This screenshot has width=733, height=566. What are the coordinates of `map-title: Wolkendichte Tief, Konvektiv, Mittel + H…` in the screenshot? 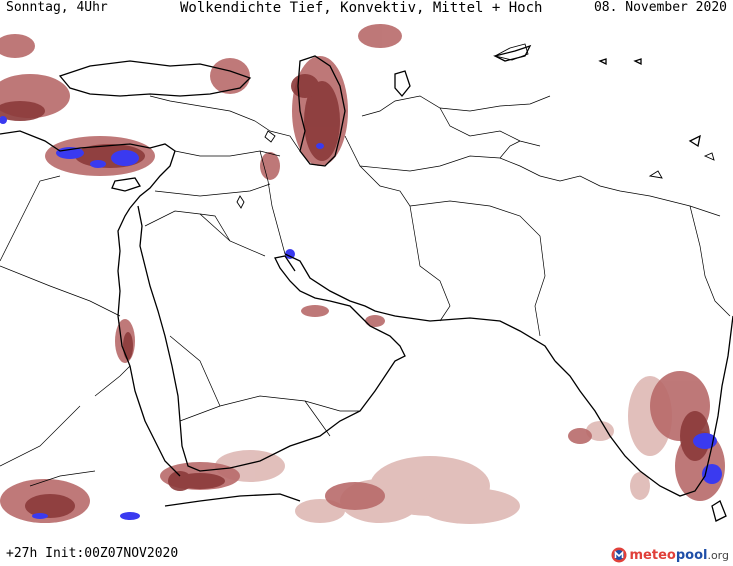 It's located at (361, 8).